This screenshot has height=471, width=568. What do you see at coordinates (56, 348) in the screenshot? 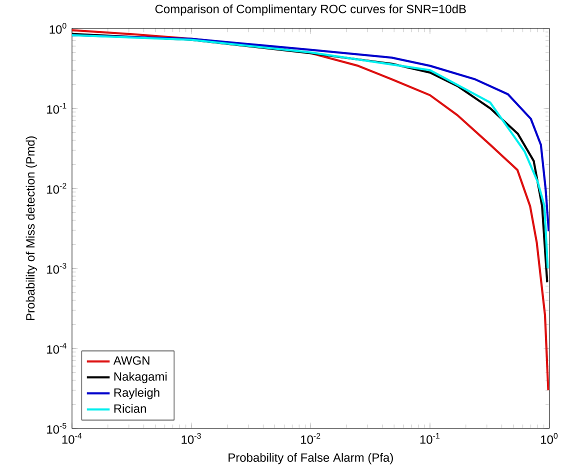
I see `y-tick-label: 10$^{-4}$` at bounding box center [56, 348].